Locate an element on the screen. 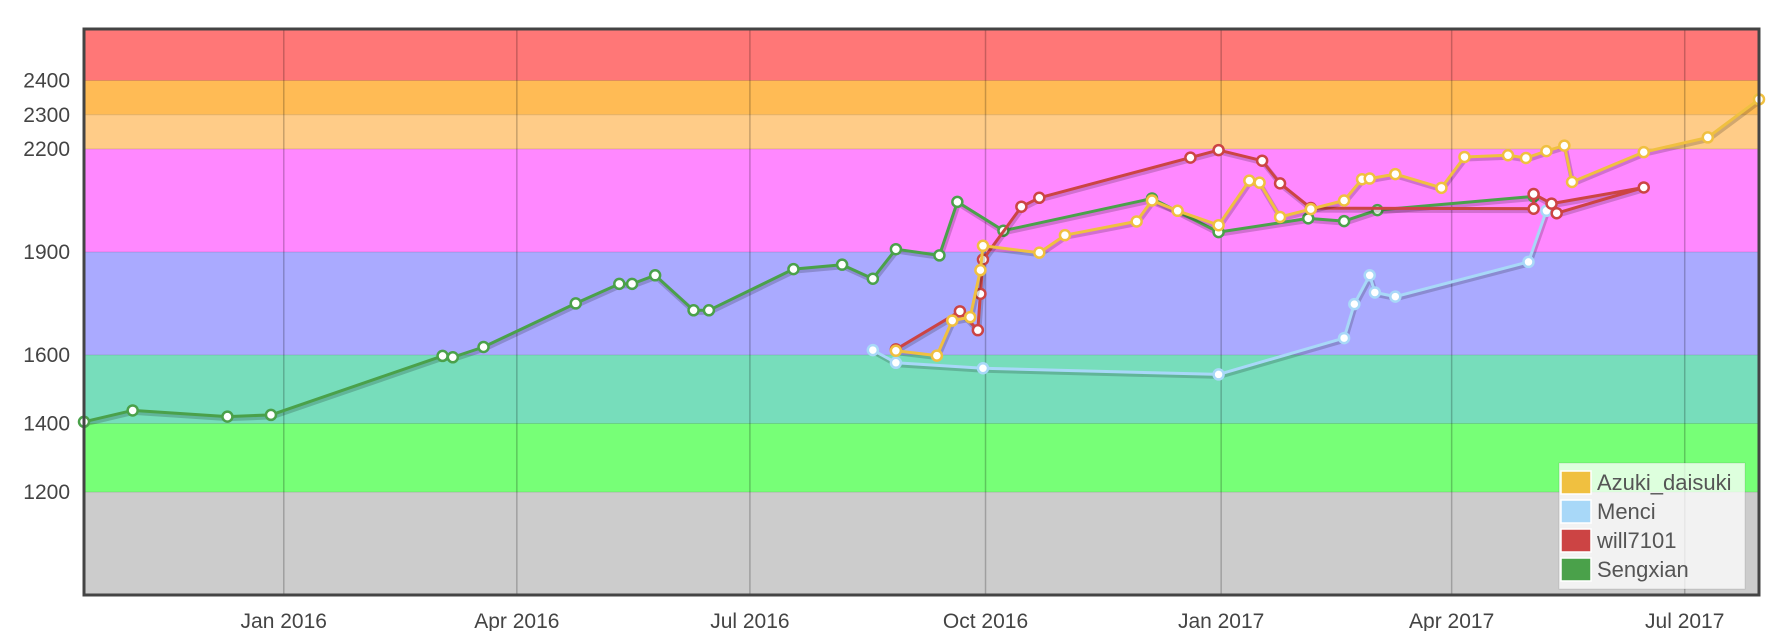 The width and height of the screenshot is (1785, 636). legend-label: Sengxian is located at coordinates (1643, 569).